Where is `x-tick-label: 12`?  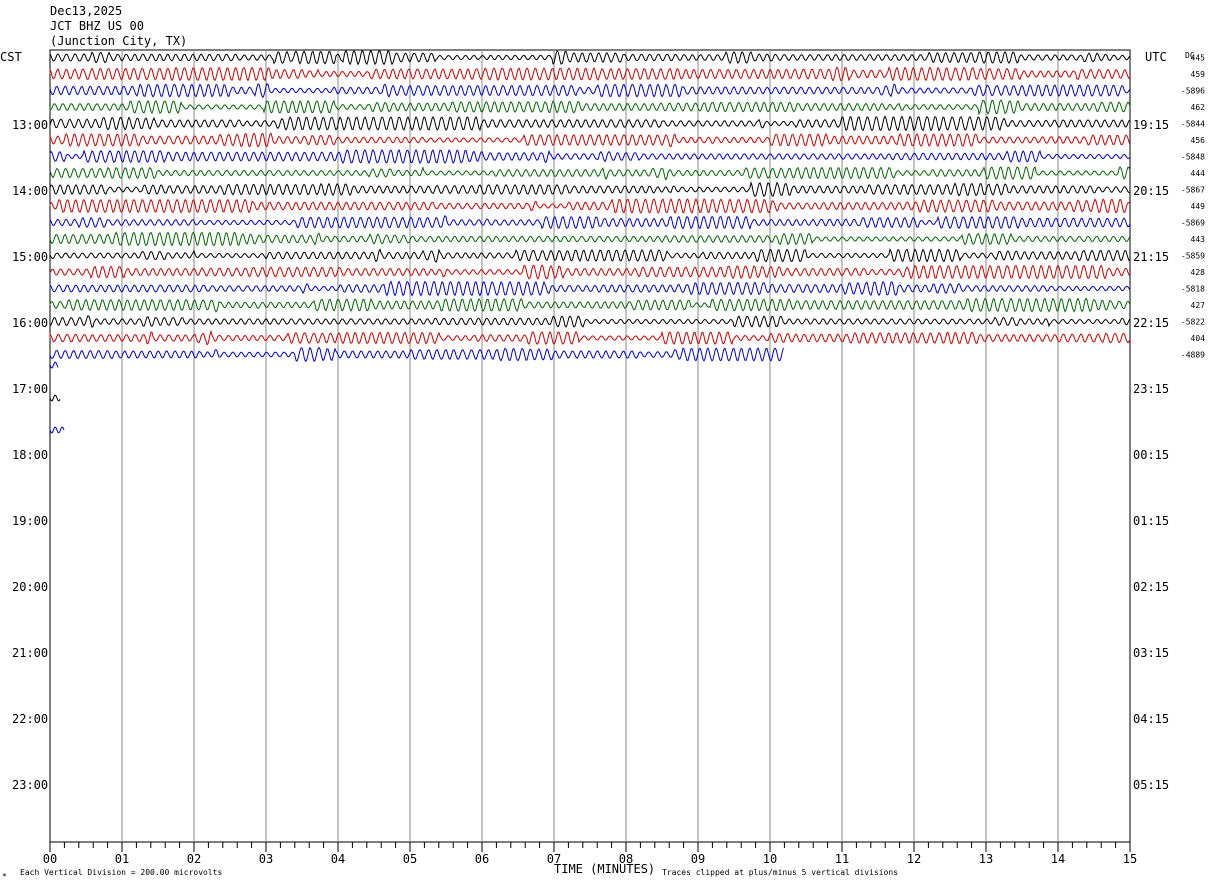
x-tick-label: 12 is located at coordinates (914, 859).